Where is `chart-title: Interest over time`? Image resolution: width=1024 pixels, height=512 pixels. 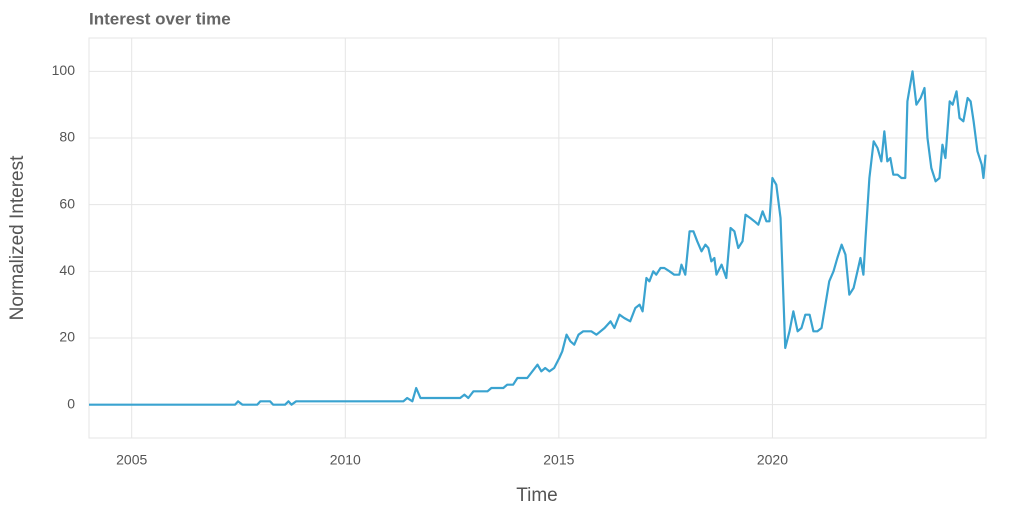 chart-title: Interest over time is located at coordinates (160, 18).